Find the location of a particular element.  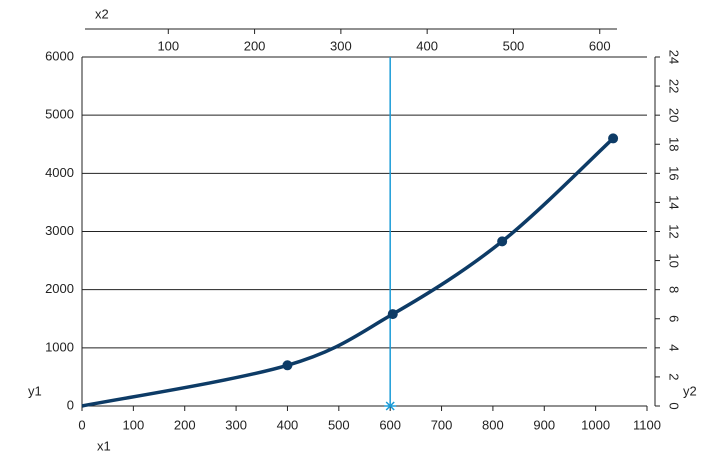

x-tick-label: 600 is located at coordinates (390, 424).